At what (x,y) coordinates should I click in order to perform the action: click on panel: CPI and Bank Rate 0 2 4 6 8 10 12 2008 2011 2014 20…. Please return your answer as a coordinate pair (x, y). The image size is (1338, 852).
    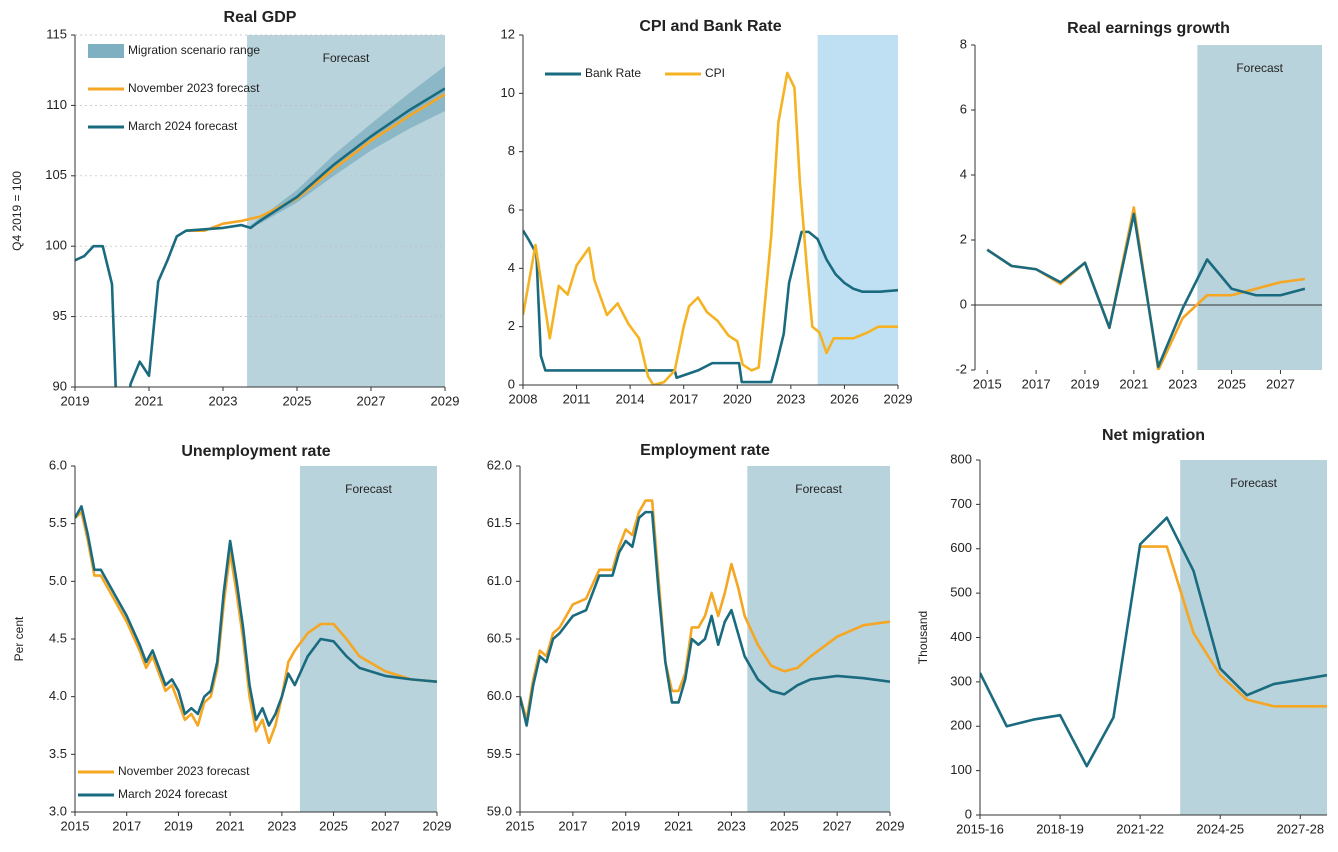
    Looking at the image, I should click on (707, 212).